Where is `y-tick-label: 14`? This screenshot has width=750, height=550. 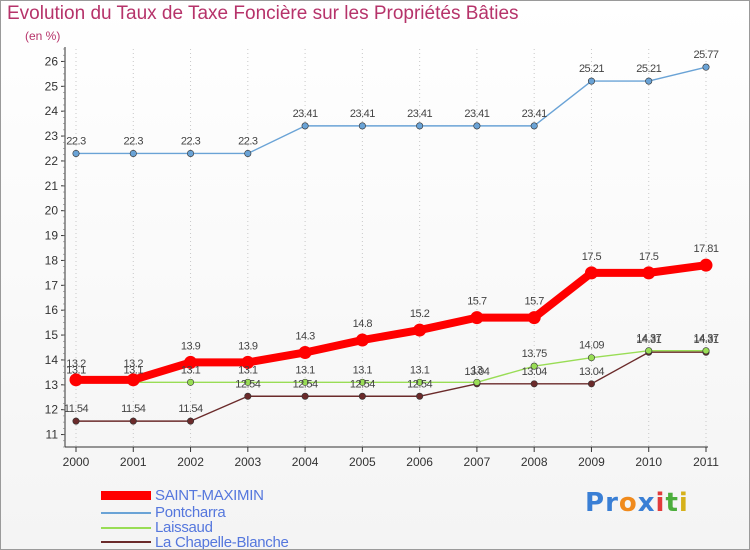
y-tick-label: 14 is located at coordinates (52, 360).